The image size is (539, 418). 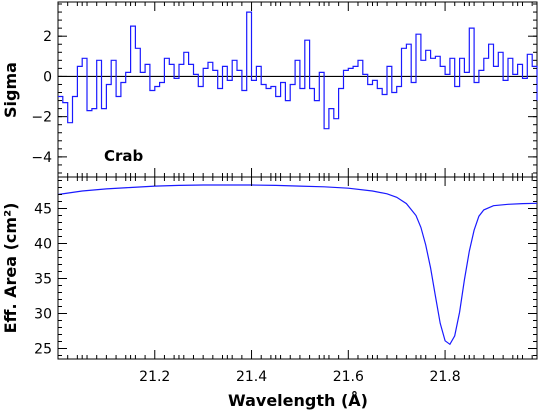 I want to click on y-tick-label: 30, so click(x=43, y=315).